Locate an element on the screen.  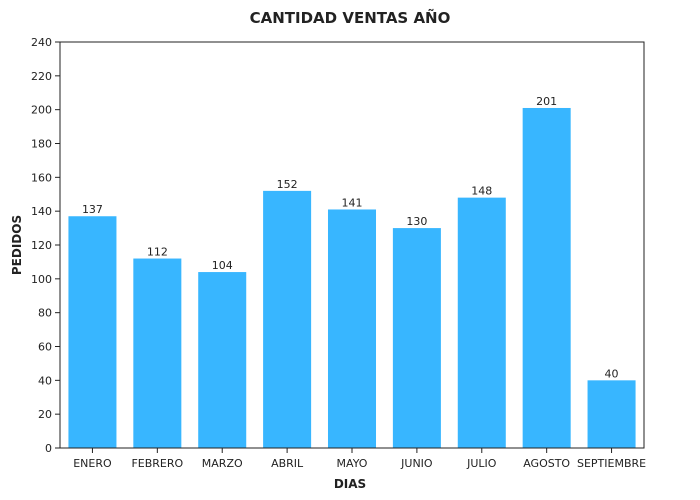
x-tick-label: MARZO is located at coordinates (222, 463).